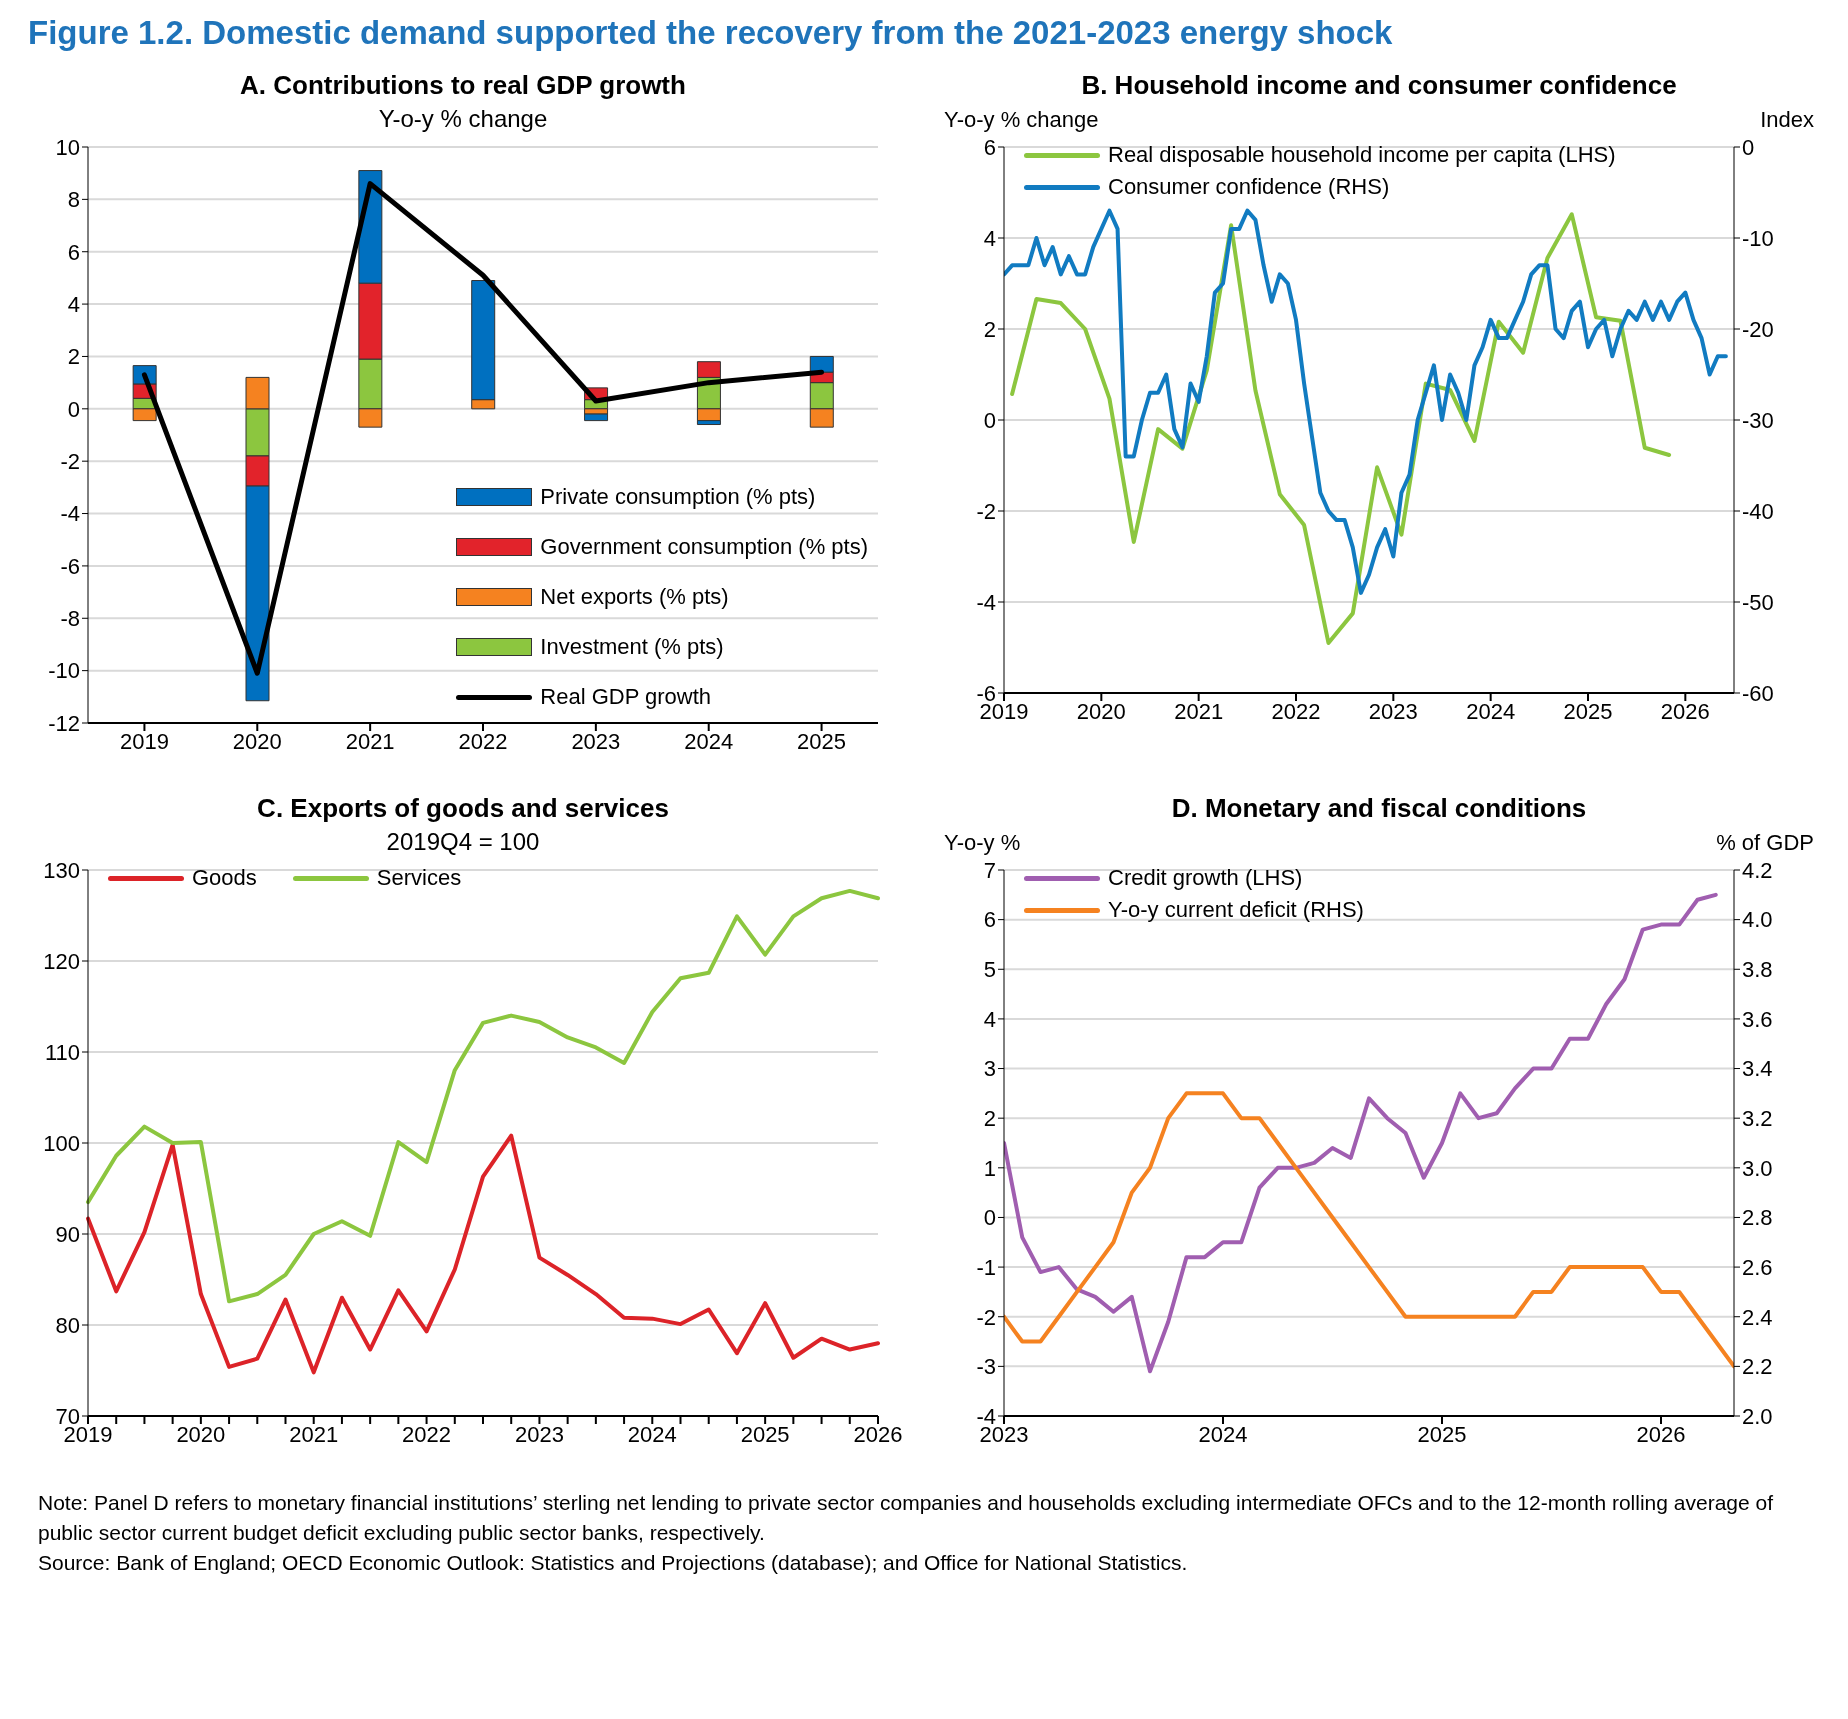  I want to click on chart-subtitle: Y-o-y % change, so click(463, 118).